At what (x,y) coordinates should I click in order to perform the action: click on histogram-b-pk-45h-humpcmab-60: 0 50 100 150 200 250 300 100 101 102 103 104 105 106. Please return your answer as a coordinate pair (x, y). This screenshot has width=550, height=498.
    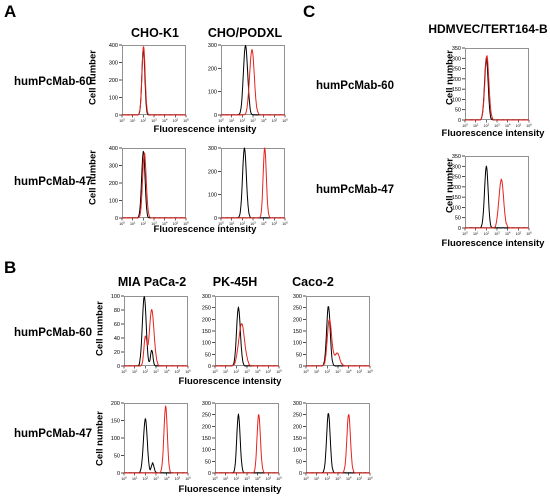
    Looking at the image, I should click on (242, 334).